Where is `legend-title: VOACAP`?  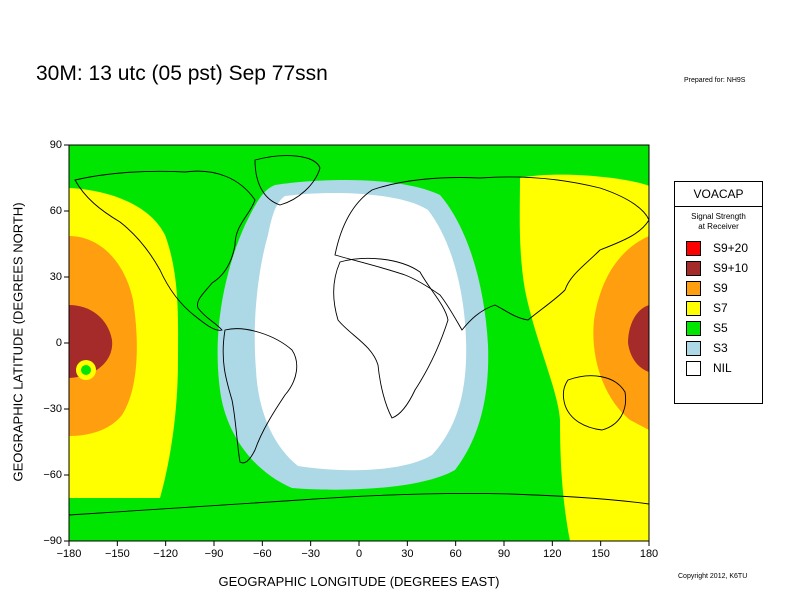 legend-title: VOACAP is located at coordinates (718, 194).